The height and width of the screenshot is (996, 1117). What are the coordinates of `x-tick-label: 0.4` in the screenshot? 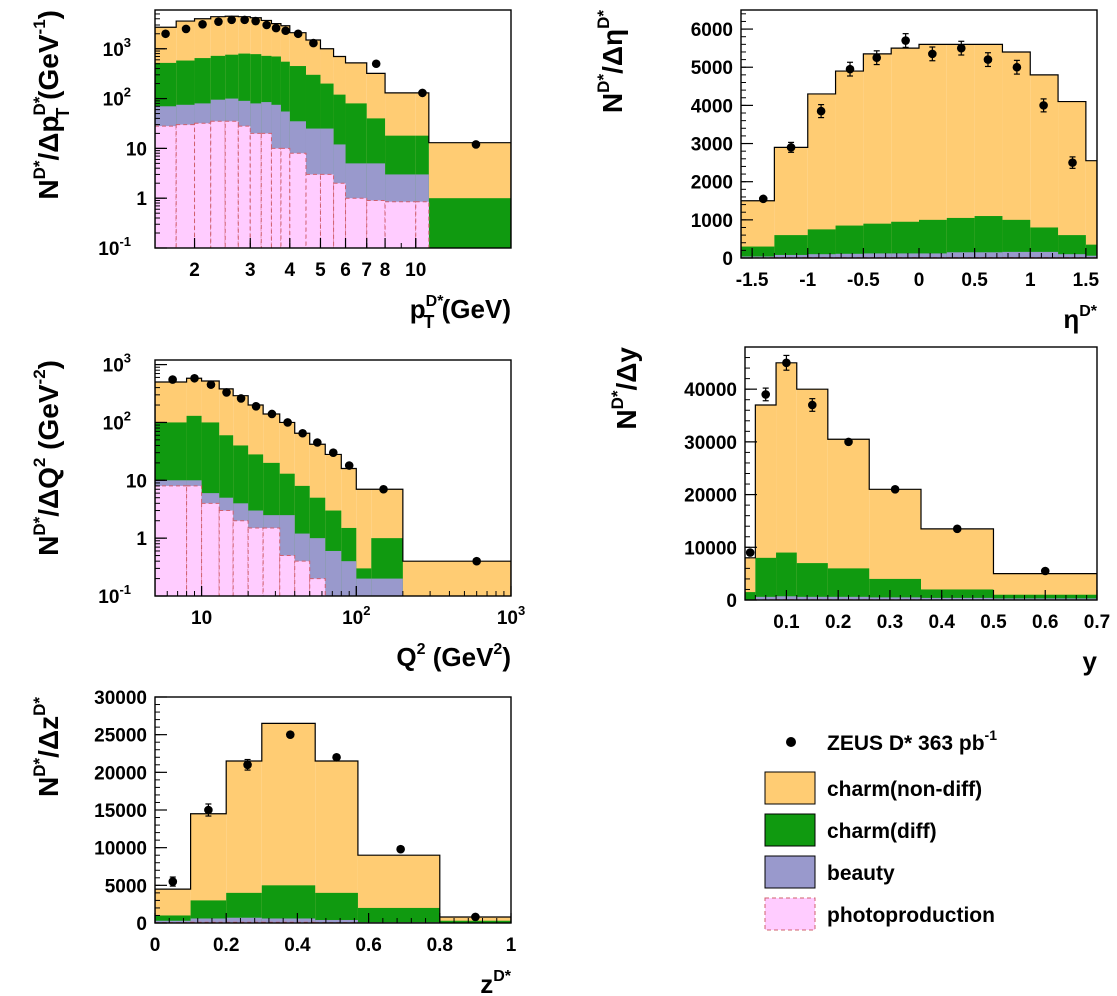 It's located at (297, 945).